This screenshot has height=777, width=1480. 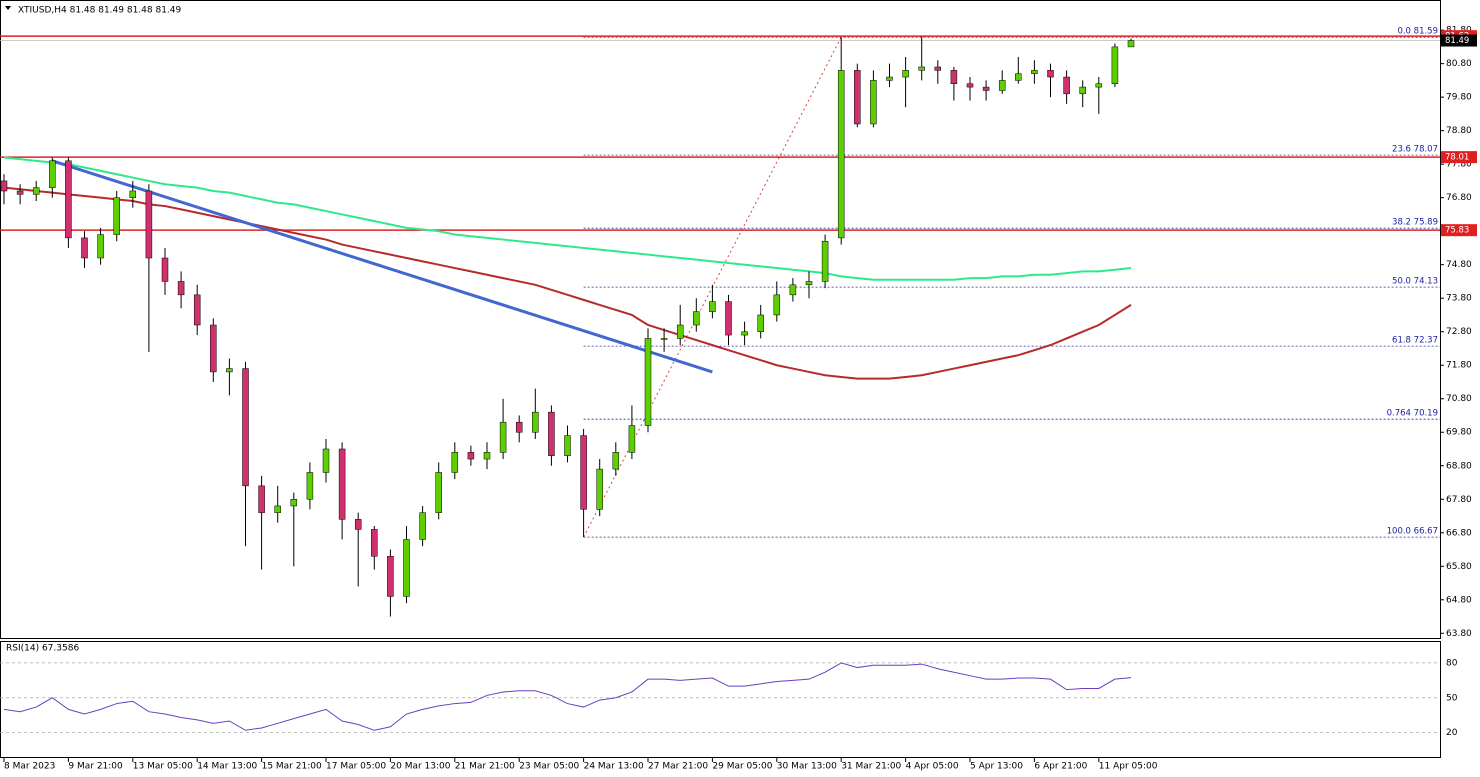 What do you see at coordinates (678, 767) in the screenshot?
I see `x-tick-label: 27 Mar 21:00` at bounding box center [678, 767].